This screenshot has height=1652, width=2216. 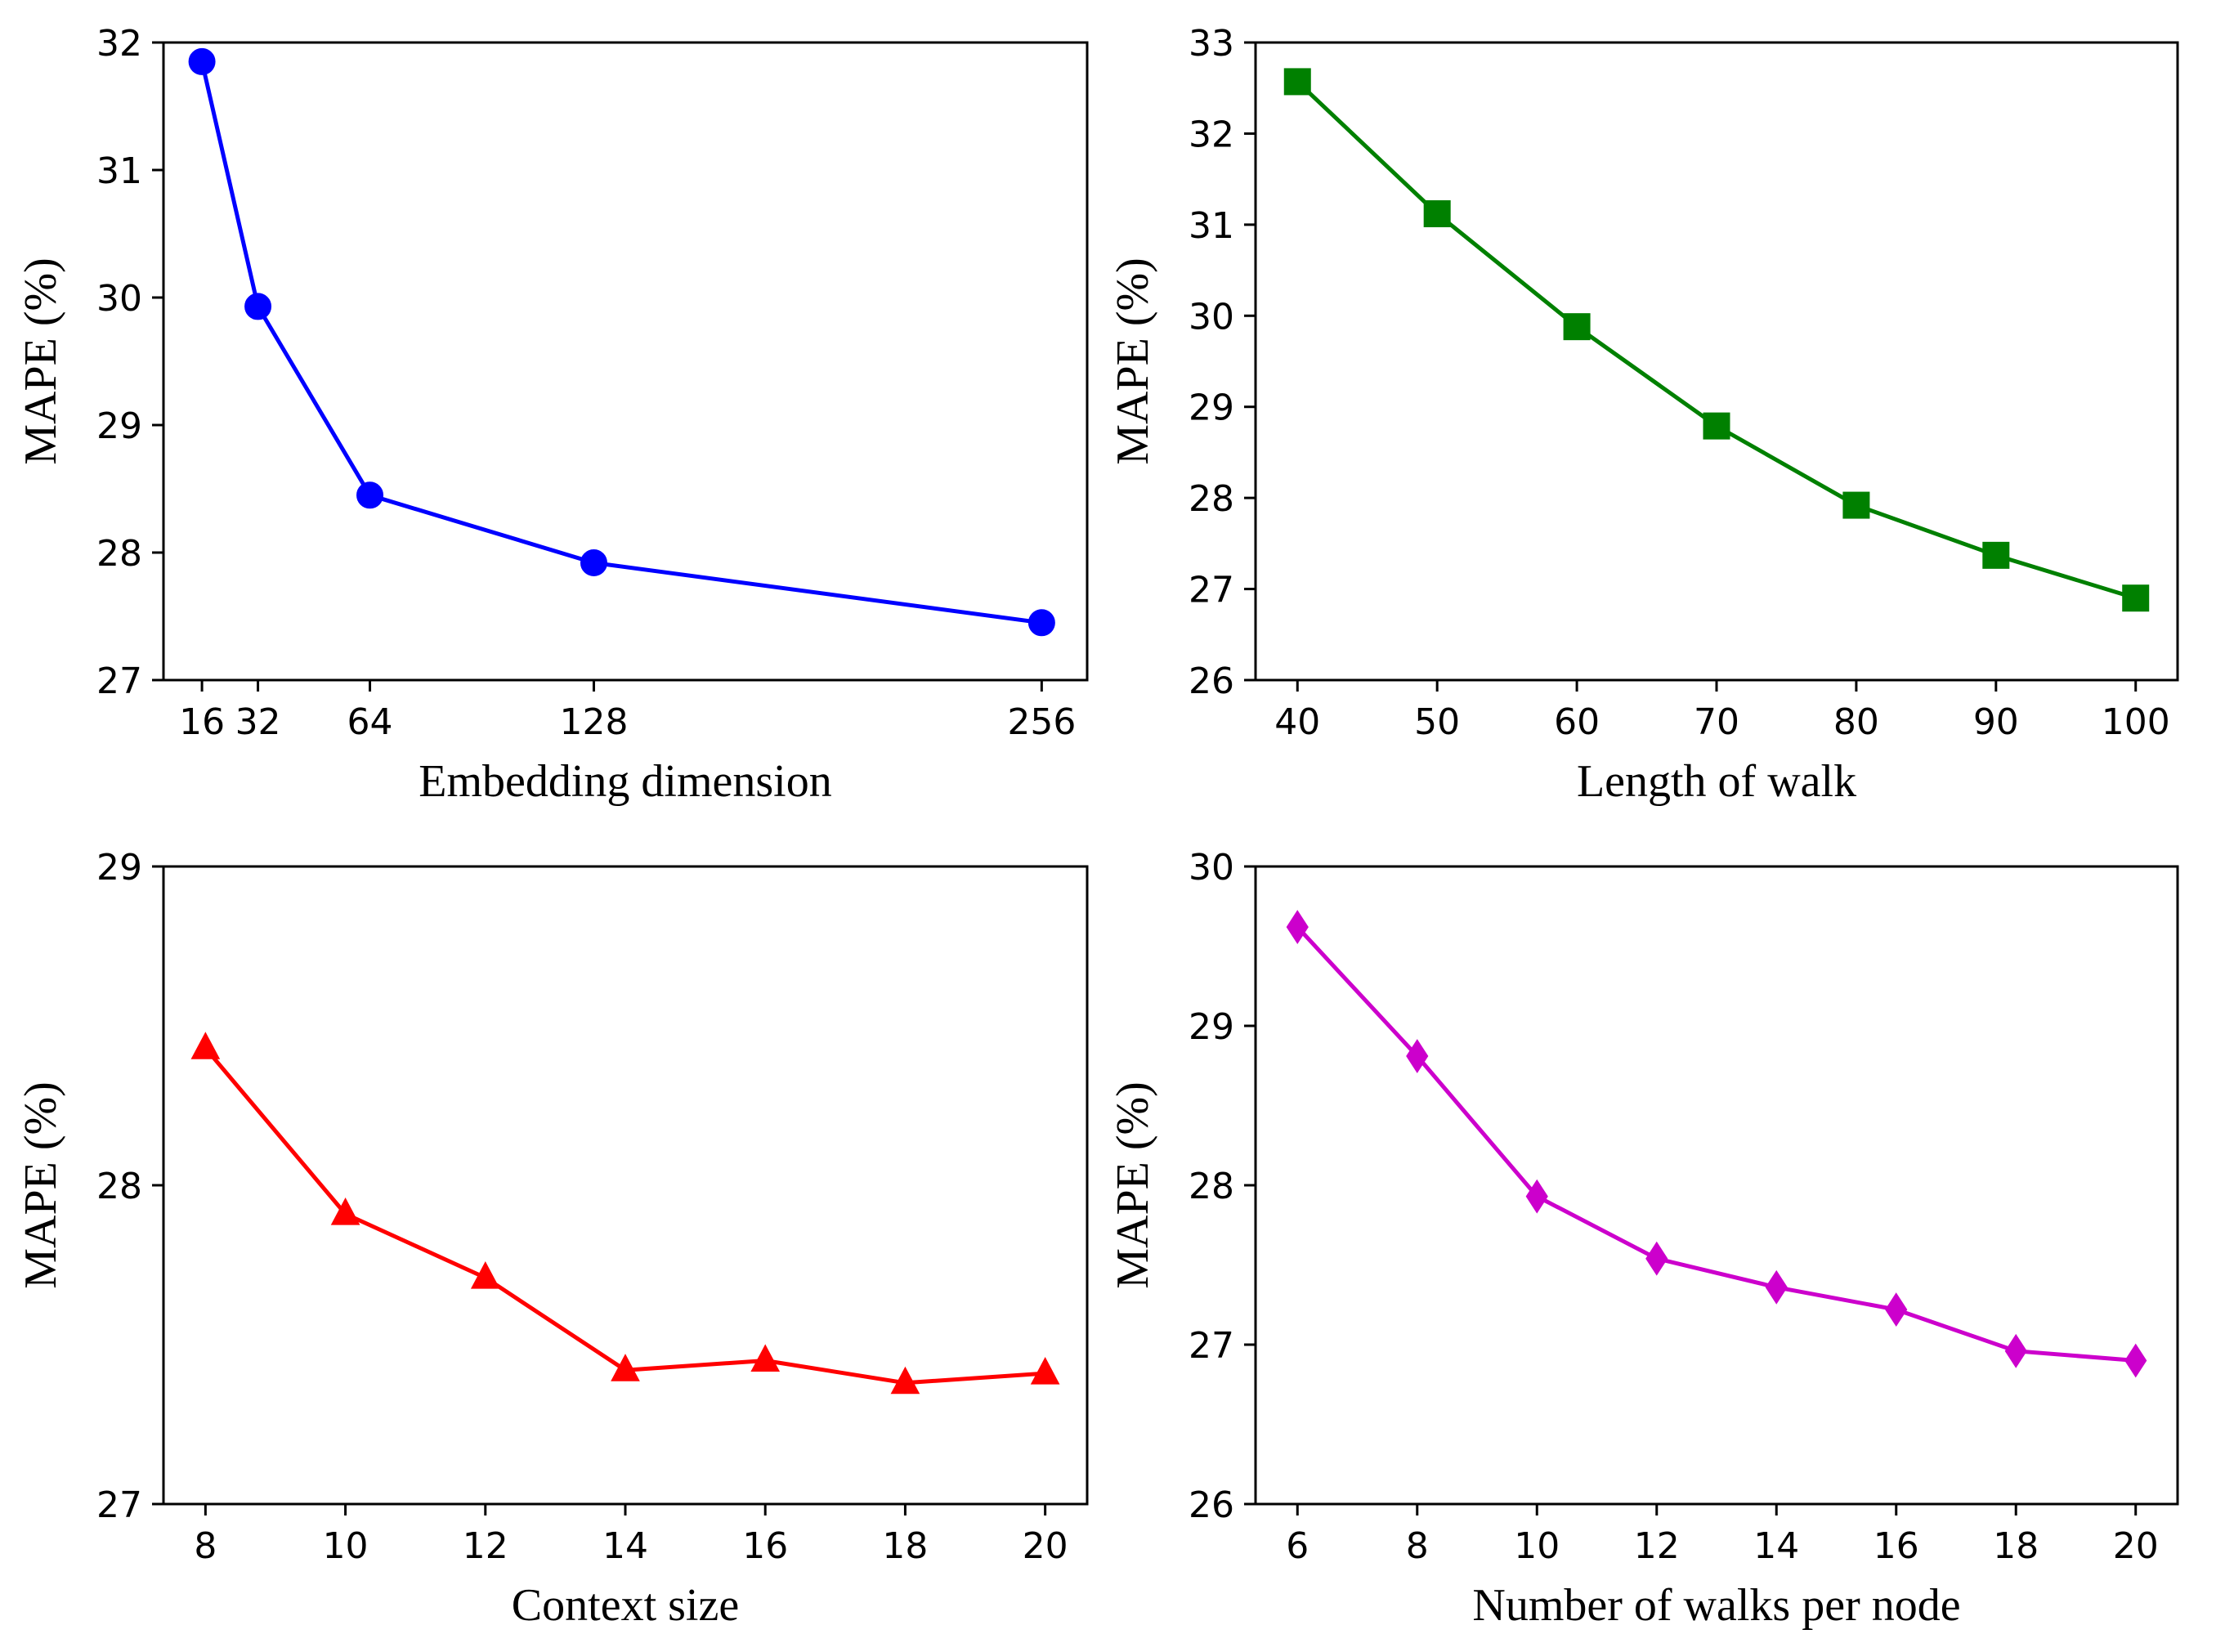 What do you see at coordinates (593, 722) in the screenshot?
I see `x-tick-label: 128` at bounding box center [593, 722].